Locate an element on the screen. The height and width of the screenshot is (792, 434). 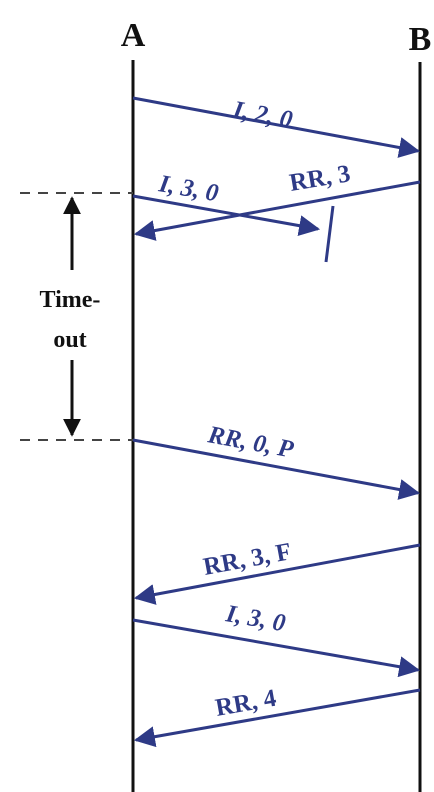
lost-frame-tick is located at coordinates (329, 234).